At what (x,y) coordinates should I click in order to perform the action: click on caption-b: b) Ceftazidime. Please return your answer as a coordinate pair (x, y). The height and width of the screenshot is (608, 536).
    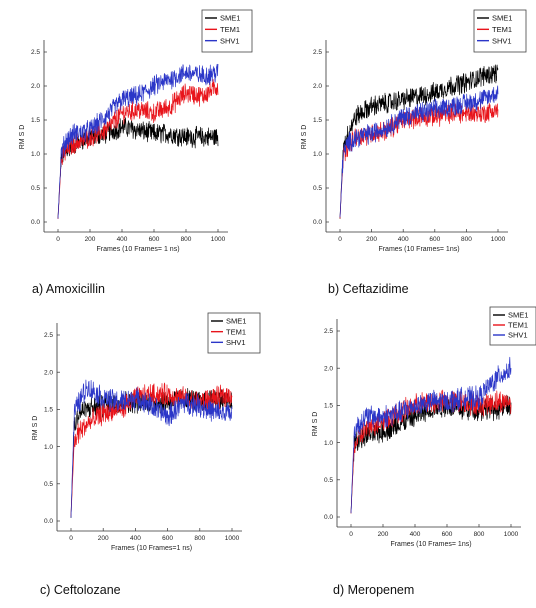
    Looking at the image, I should click on (368, 289).